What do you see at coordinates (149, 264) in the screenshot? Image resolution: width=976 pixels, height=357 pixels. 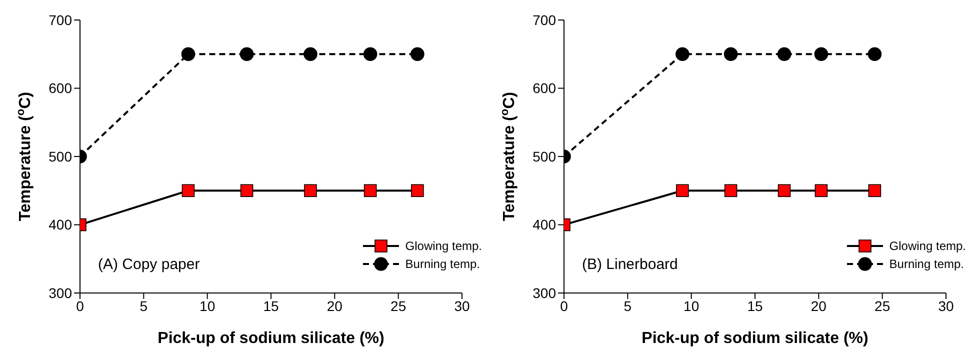 I see `annotation: (A) Copy paper` at bounding box center [149, 264].